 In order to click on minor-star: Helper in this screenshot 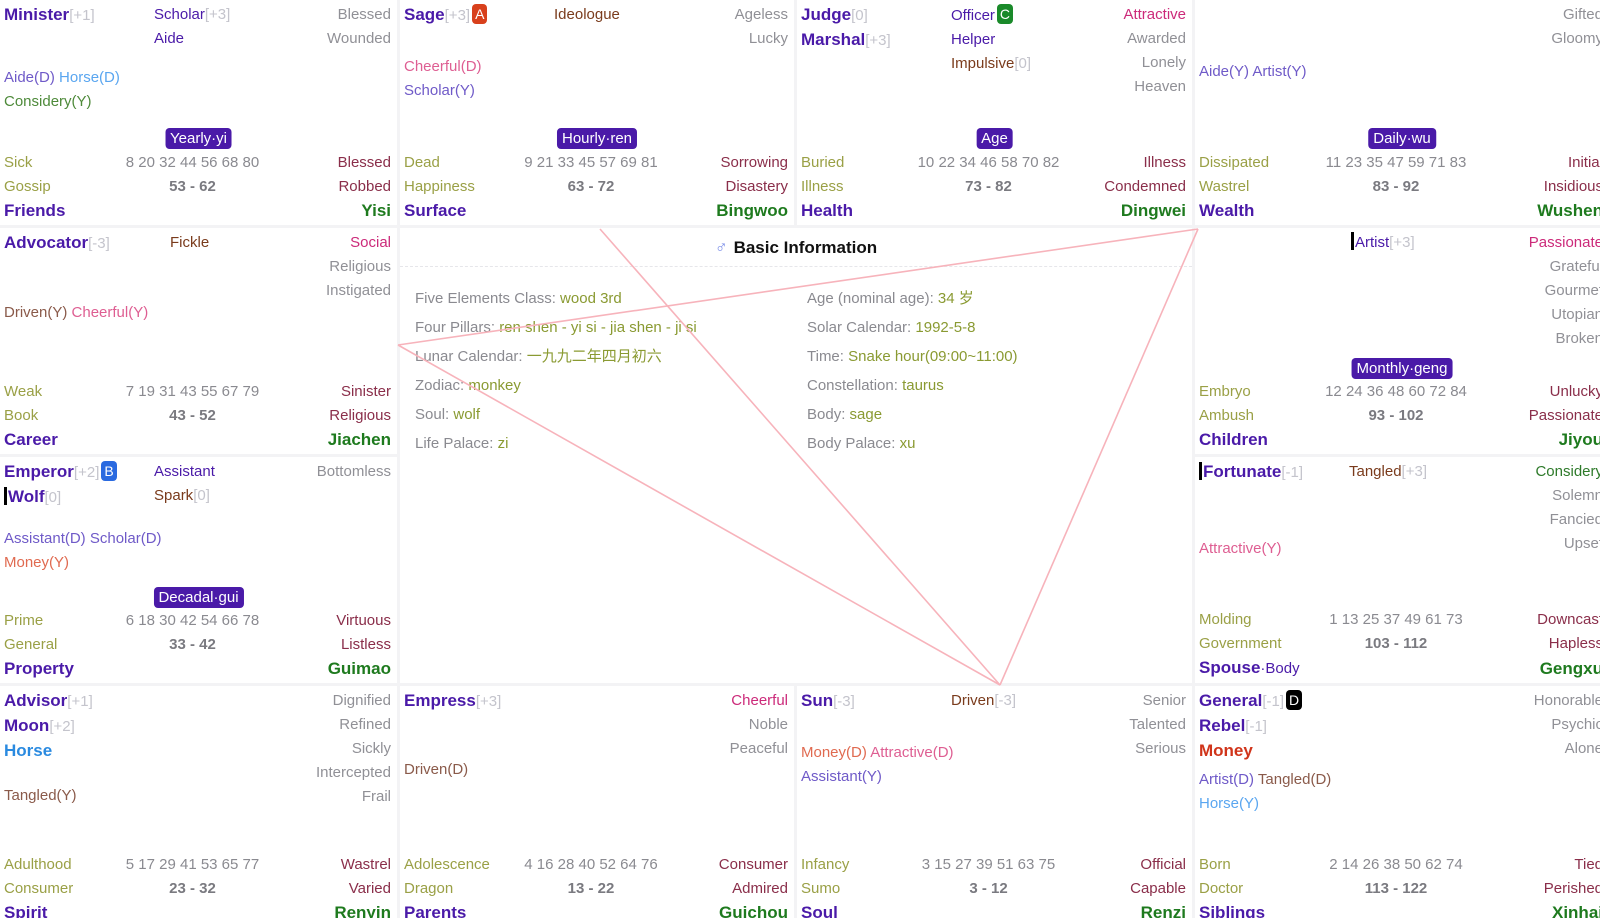, I will do `click(973, 39)`.